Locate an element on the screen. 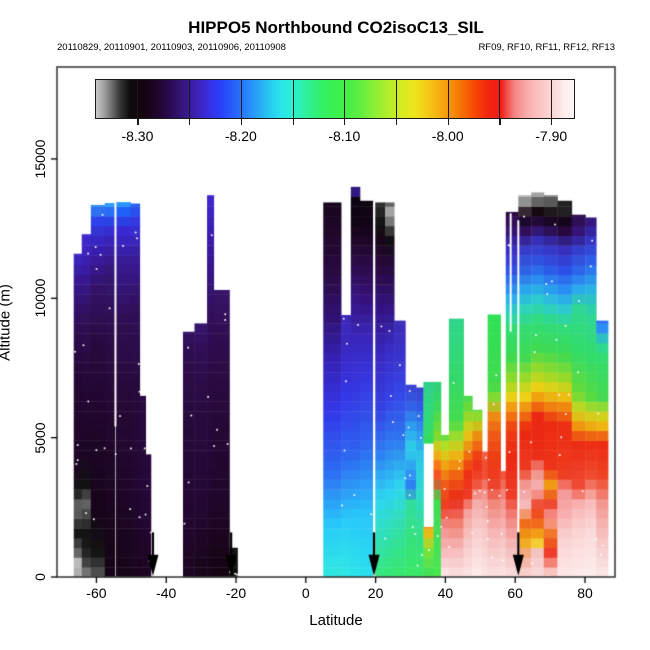 Image resolution: width=650 pixels, height=650 pixels. x-tick-label: 20 is located at coordinates (375, 593).